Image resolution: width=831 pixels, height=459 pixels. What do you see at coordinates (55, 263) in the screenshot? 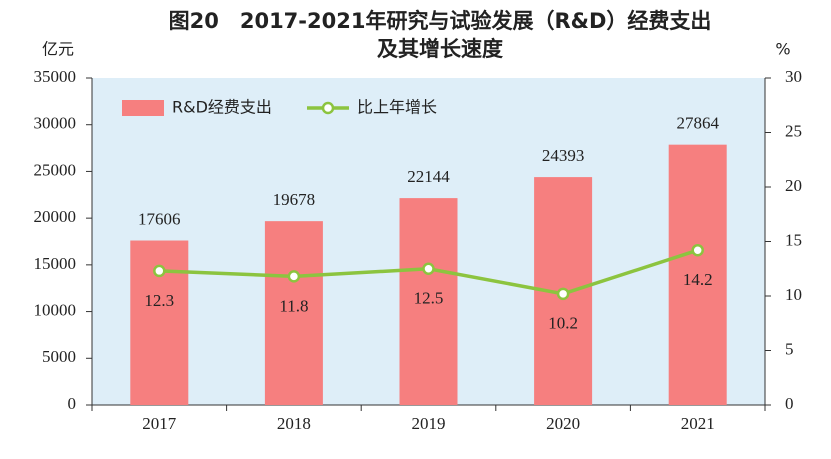
I see `y-tick-label: 15000` at bounding box center [55, 263].